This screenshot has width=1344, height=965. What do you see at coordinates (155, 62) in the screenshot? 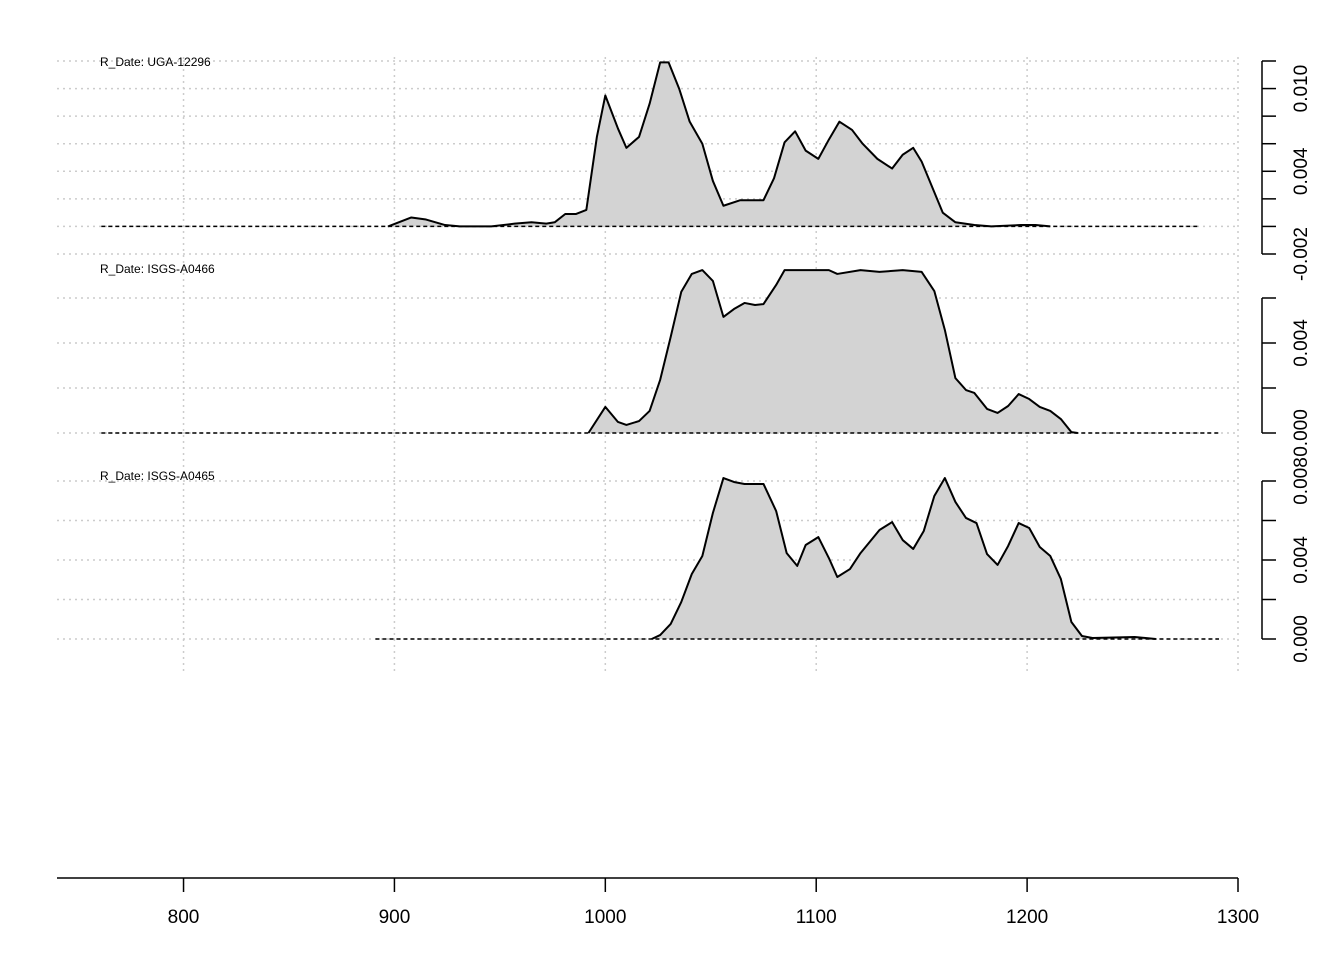
I see `panel-label: R_Date: UGA-12296` at bounding box center [155, 62].